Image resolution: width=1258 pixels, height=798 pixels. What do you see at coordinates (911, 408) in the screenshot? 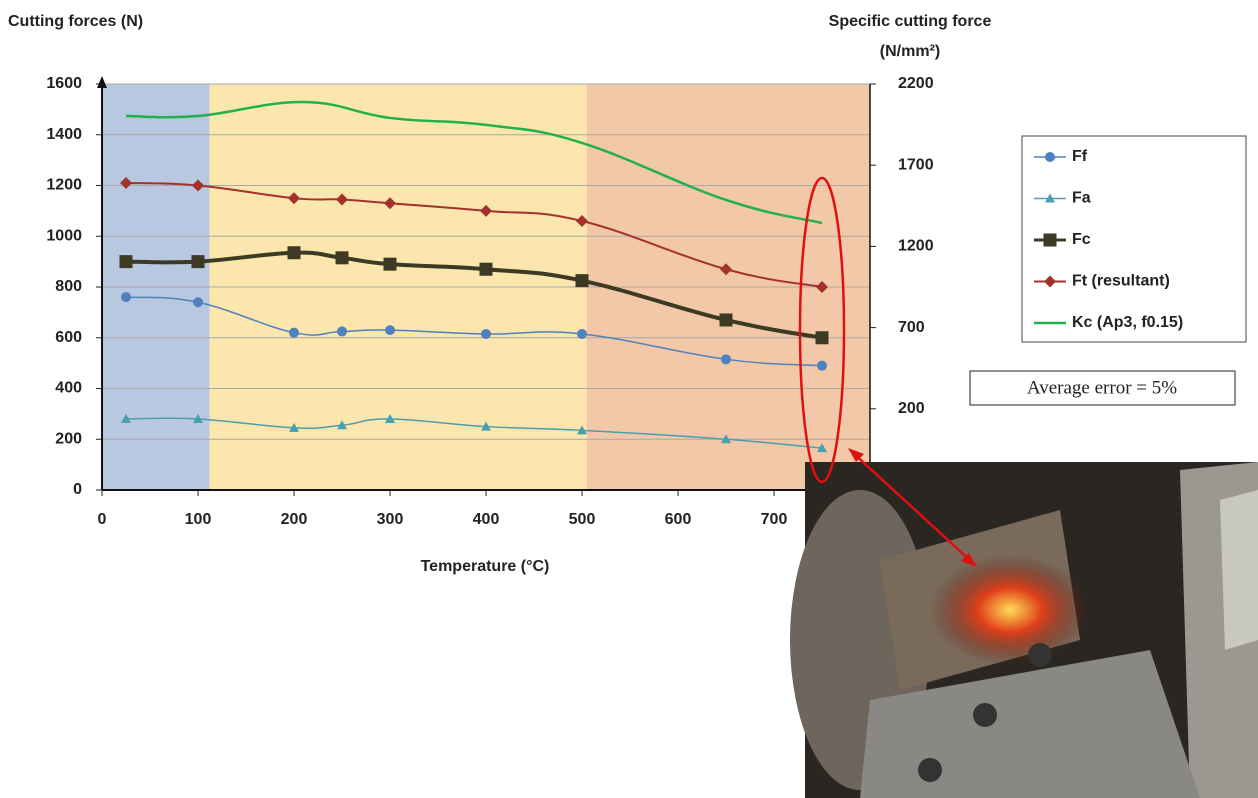
I see `y2-tick-label: 200` at bounding box center [911, 408].